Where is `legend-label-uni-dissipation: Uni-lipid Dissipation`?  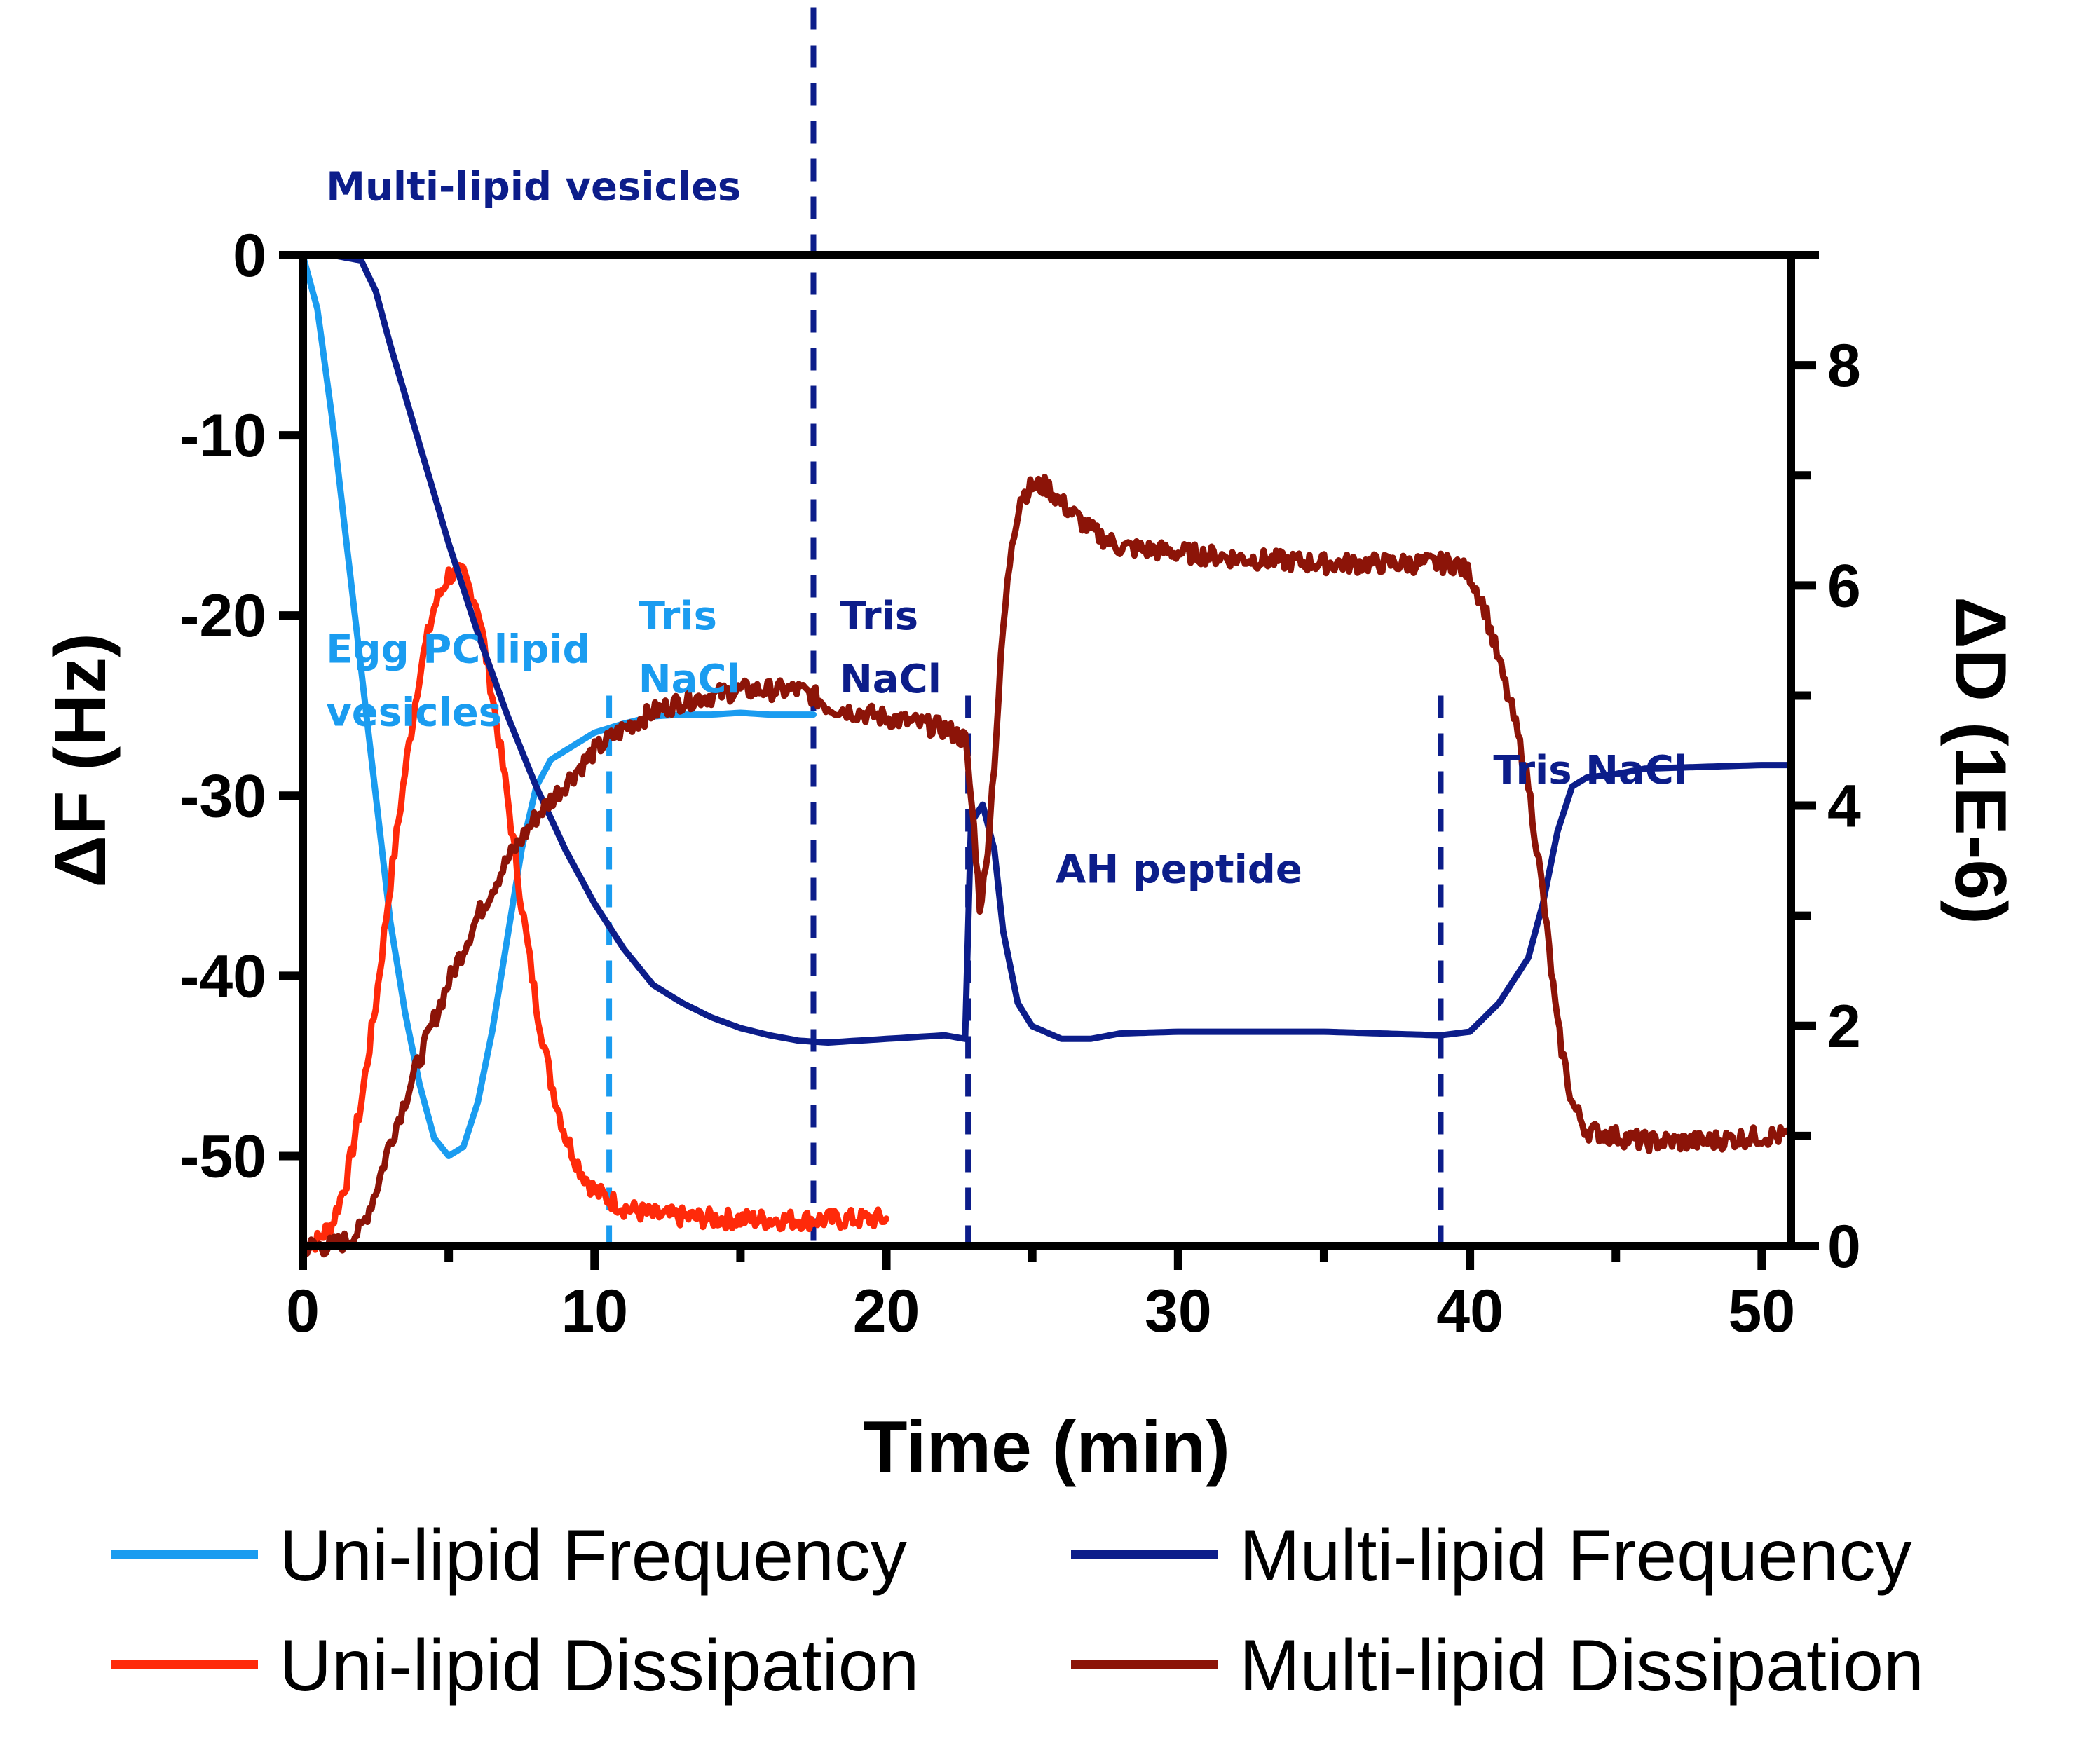 legend-label-uni-dissipation: Uni-lipid Dissipation is located at coordinates (599, 1666).